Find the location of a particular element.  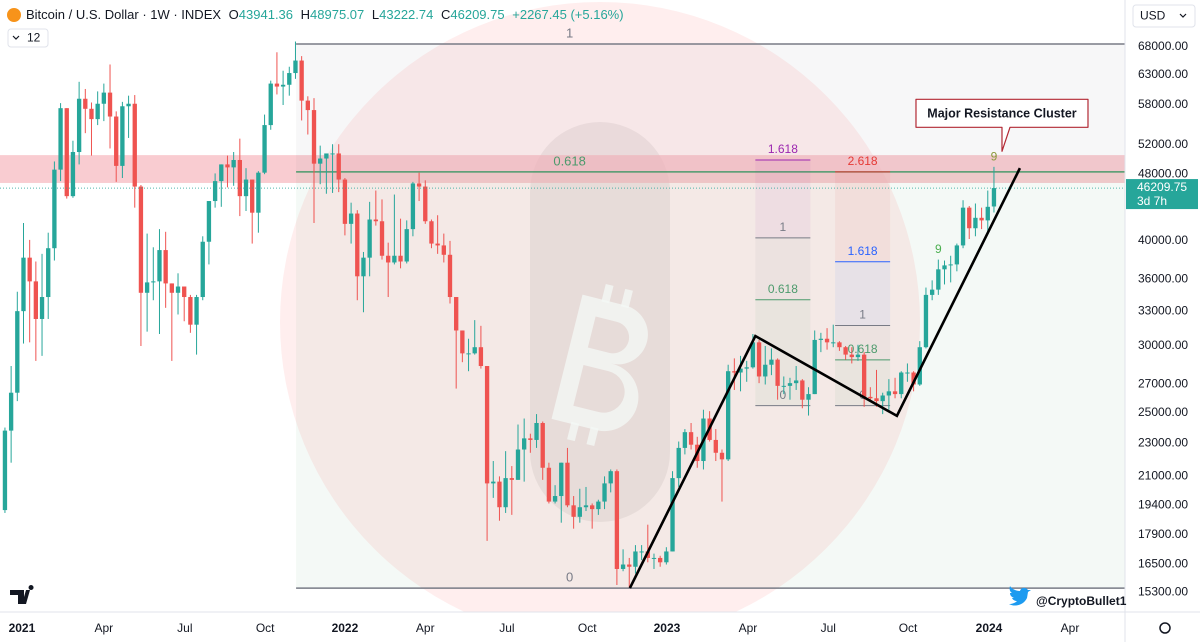

last-price-label: 46209.75 is located at coordinates (1162, 187).